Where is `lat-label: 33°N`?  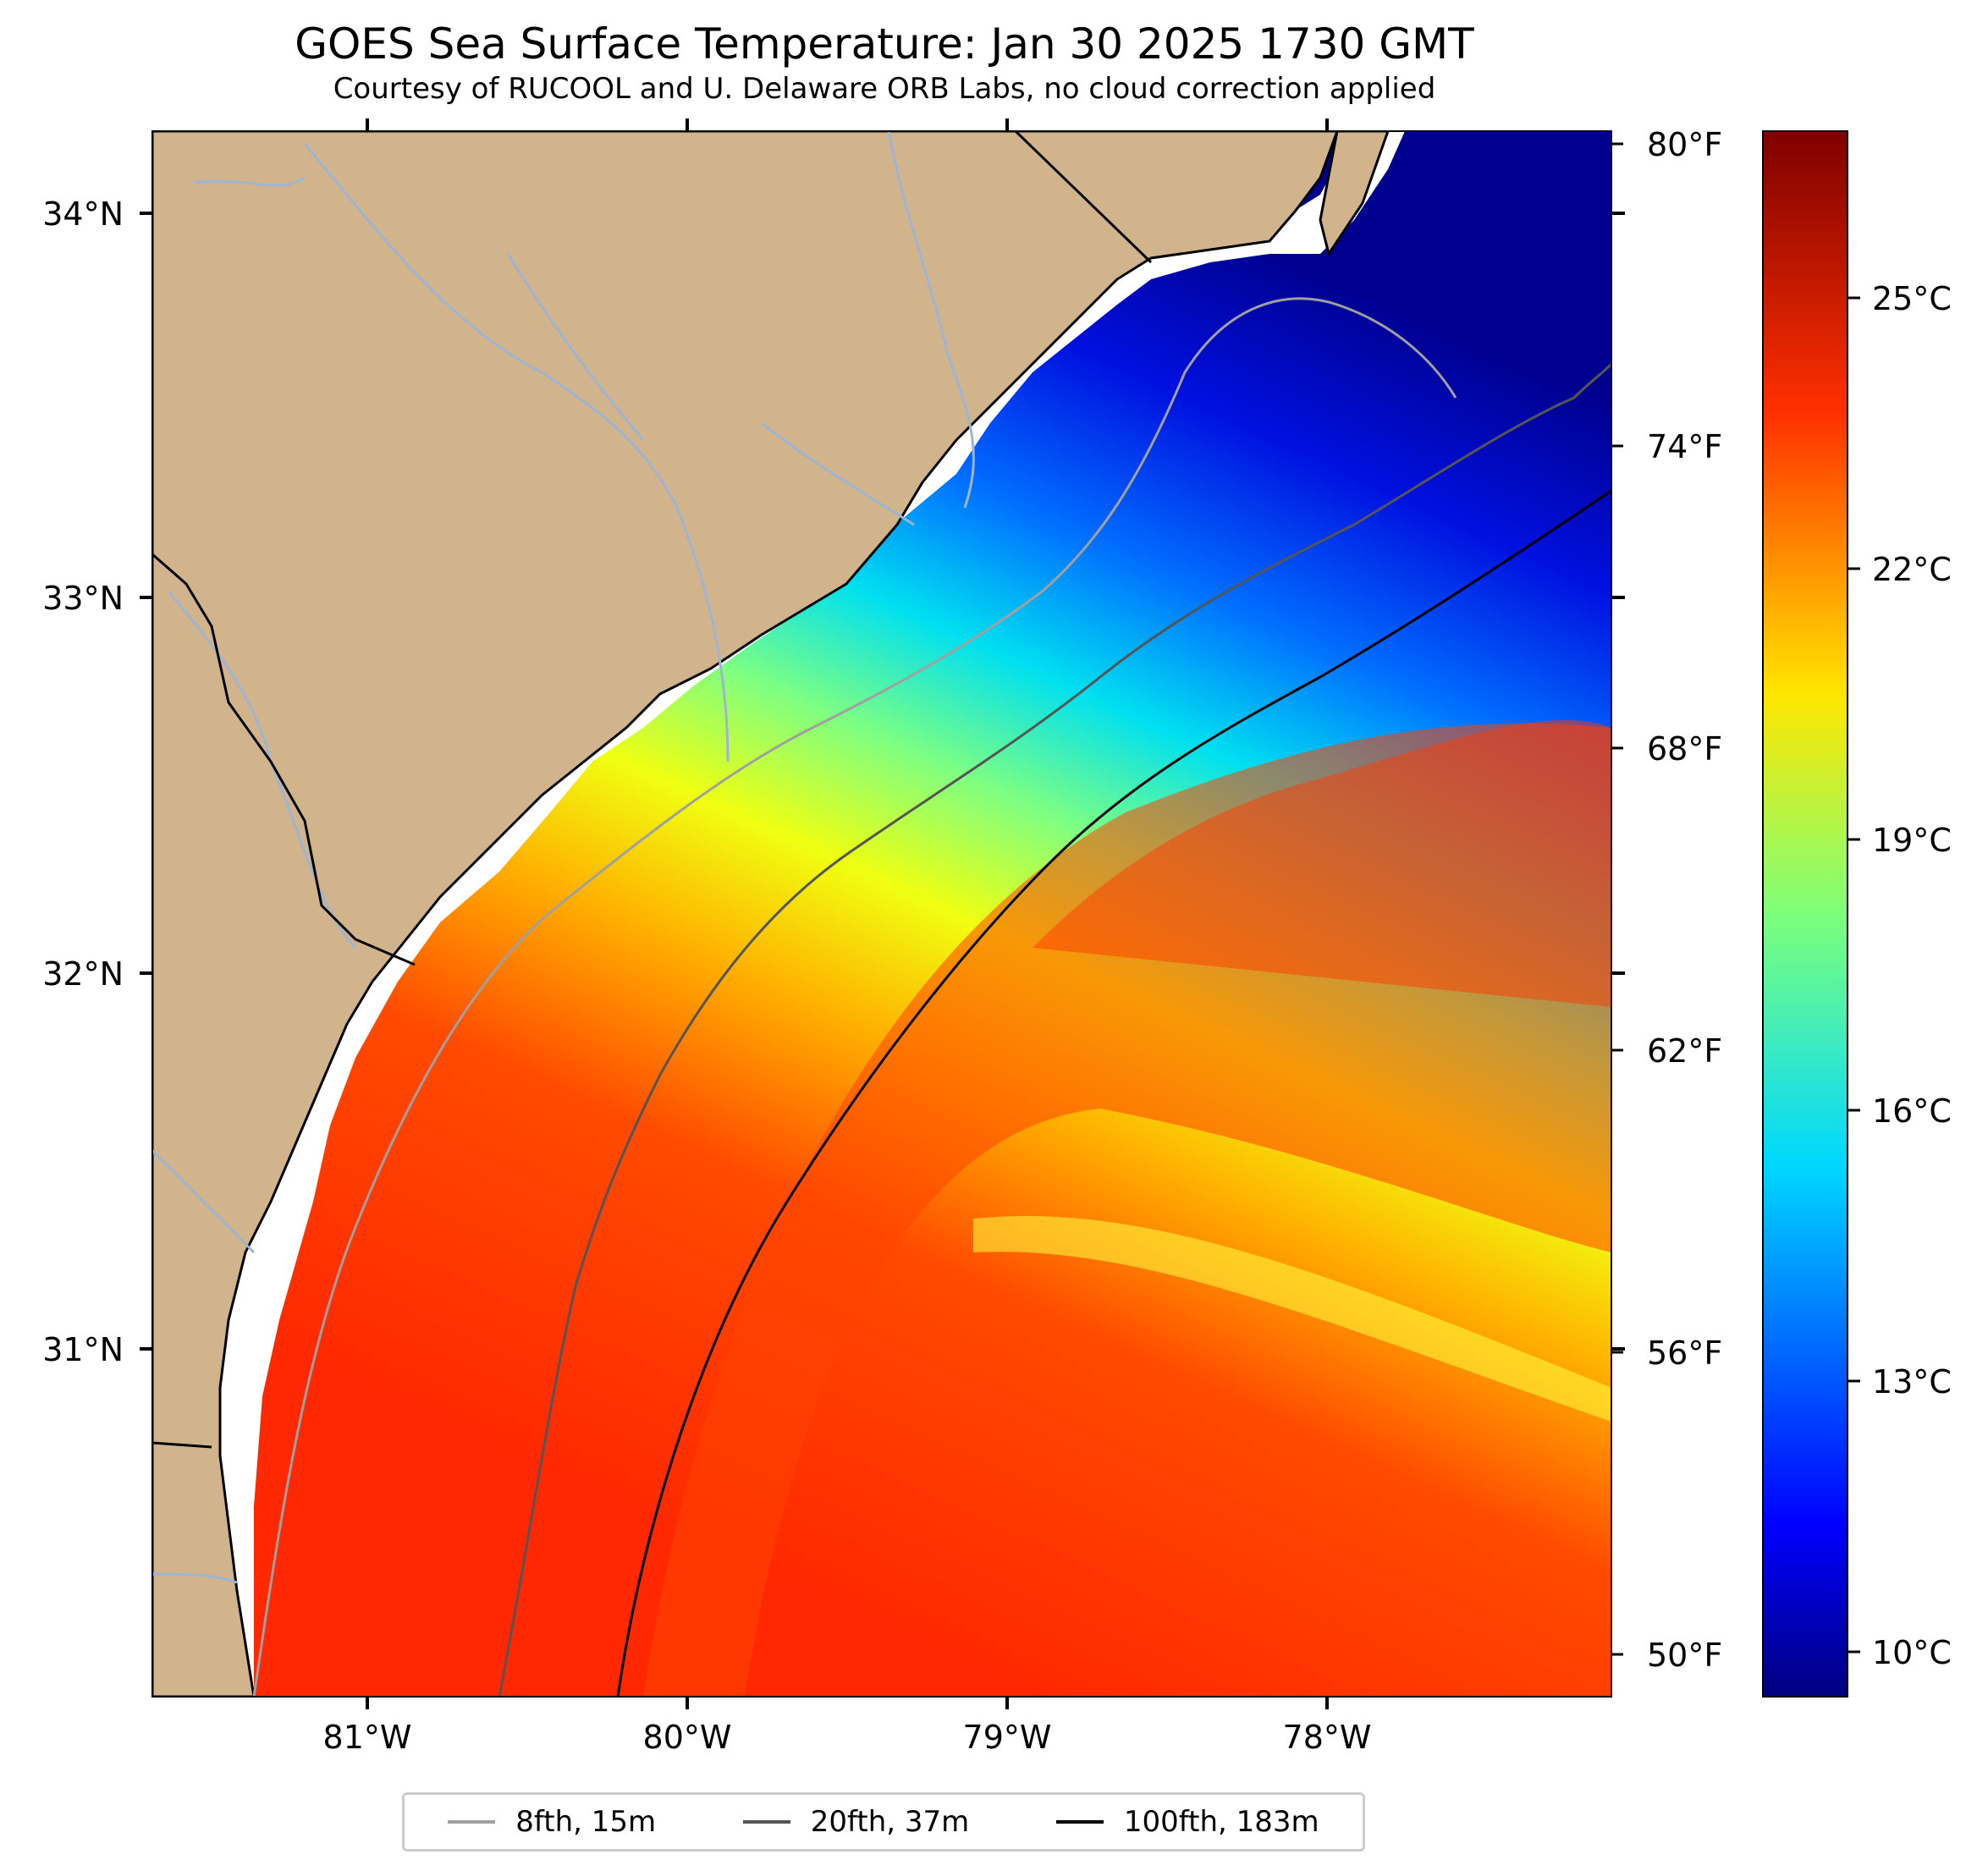
lat-label: 33°N is located at coordinates (83, 599).